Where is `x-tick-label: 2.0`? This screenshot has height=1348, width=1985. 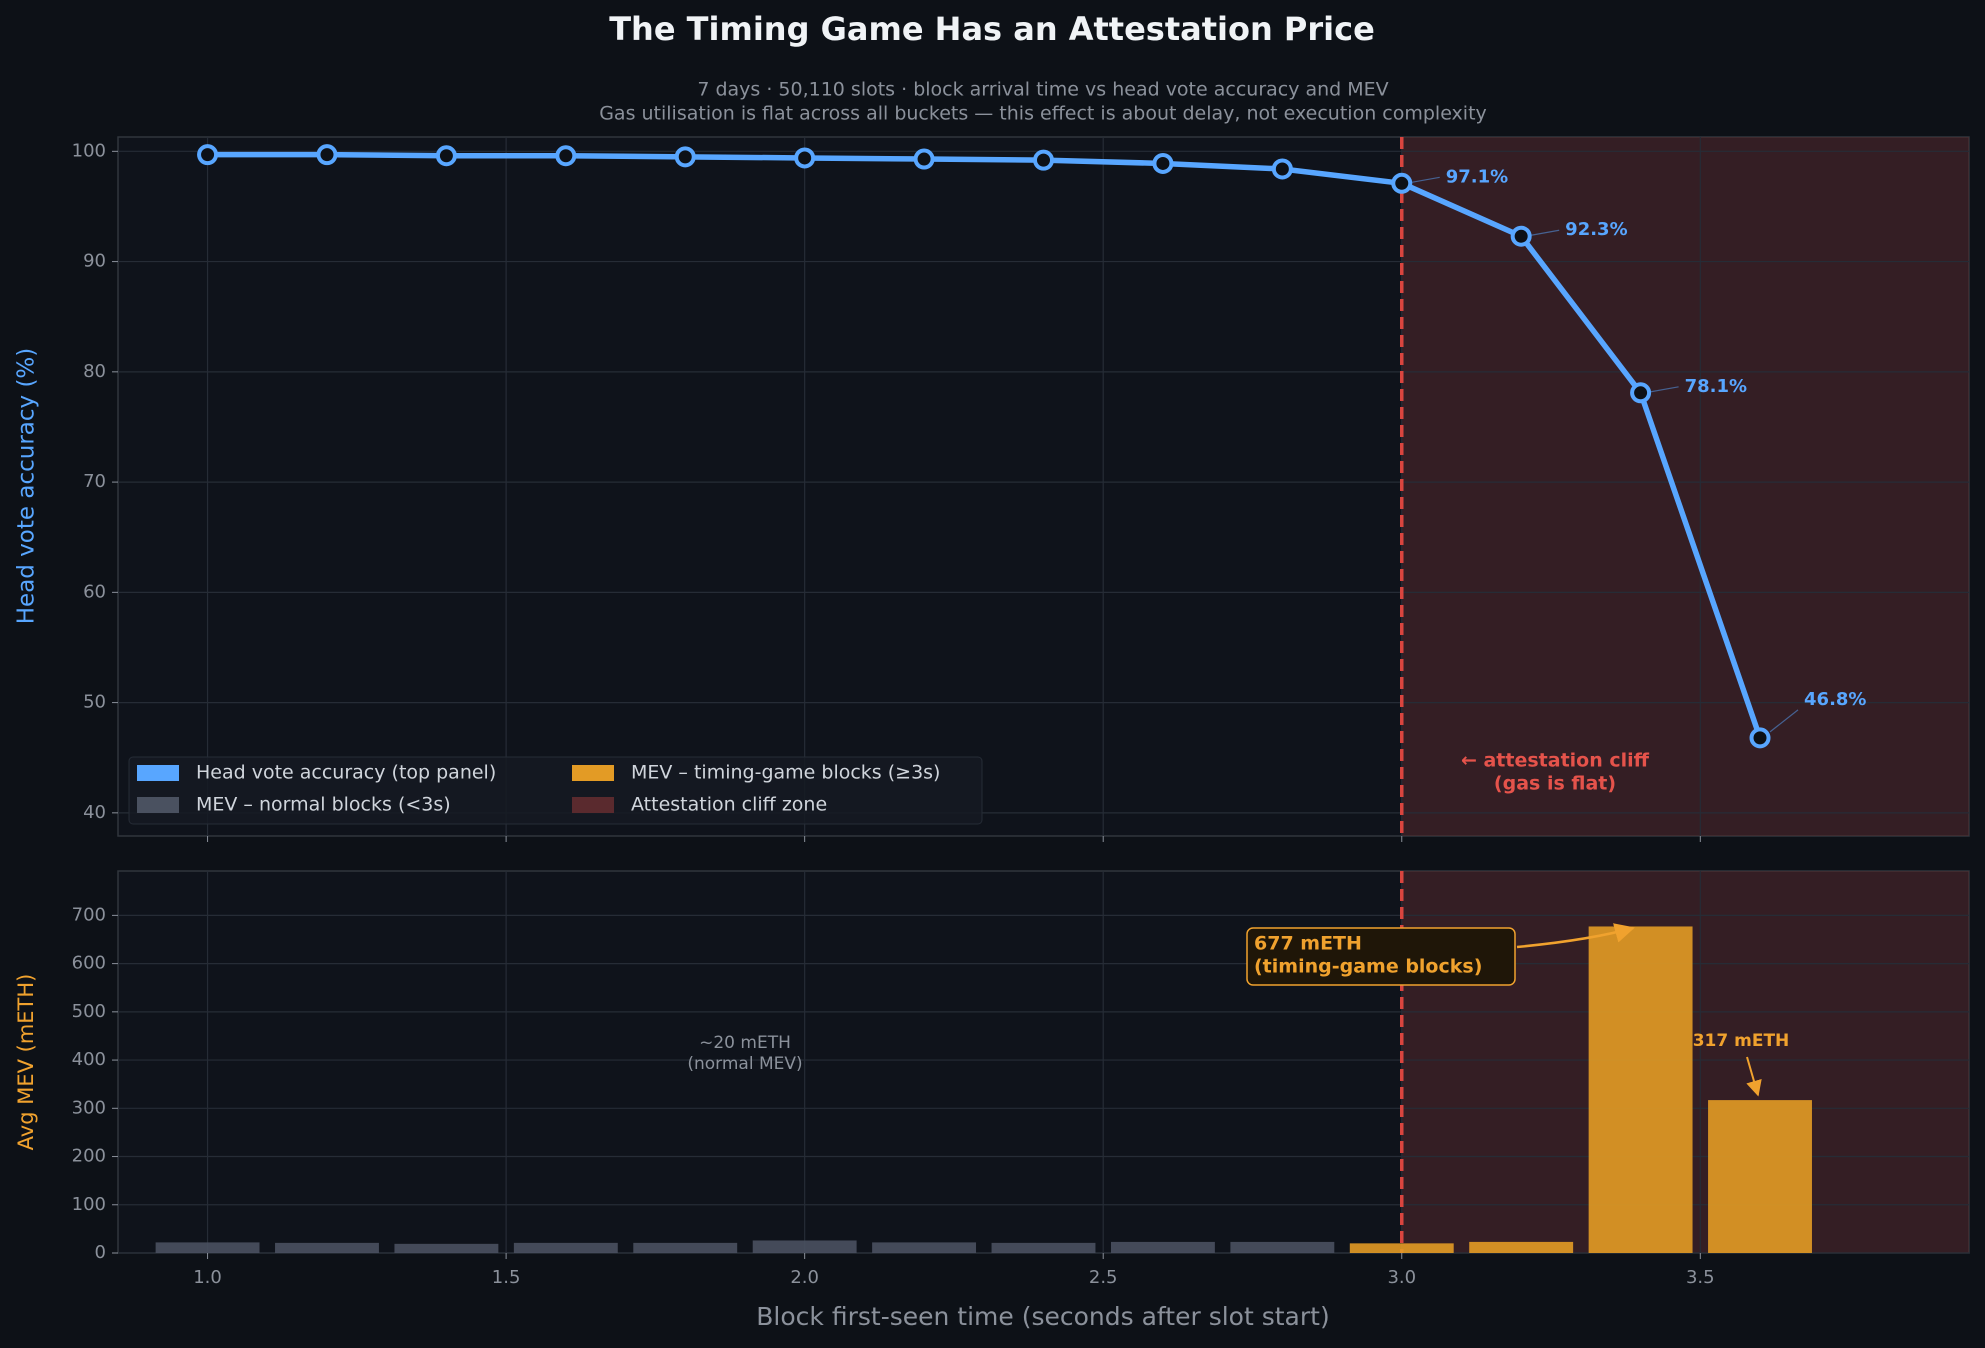
x-tick-label: 2.0 is located at coordinates (804, 1277).